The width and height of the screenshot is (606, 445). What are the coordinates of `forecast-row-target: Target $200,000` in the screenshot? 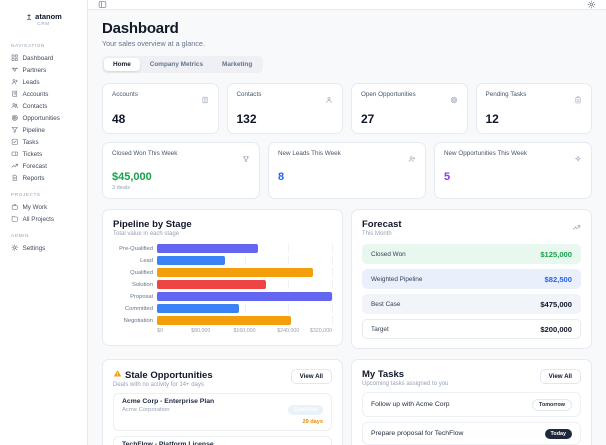 It's located at (471, 329).